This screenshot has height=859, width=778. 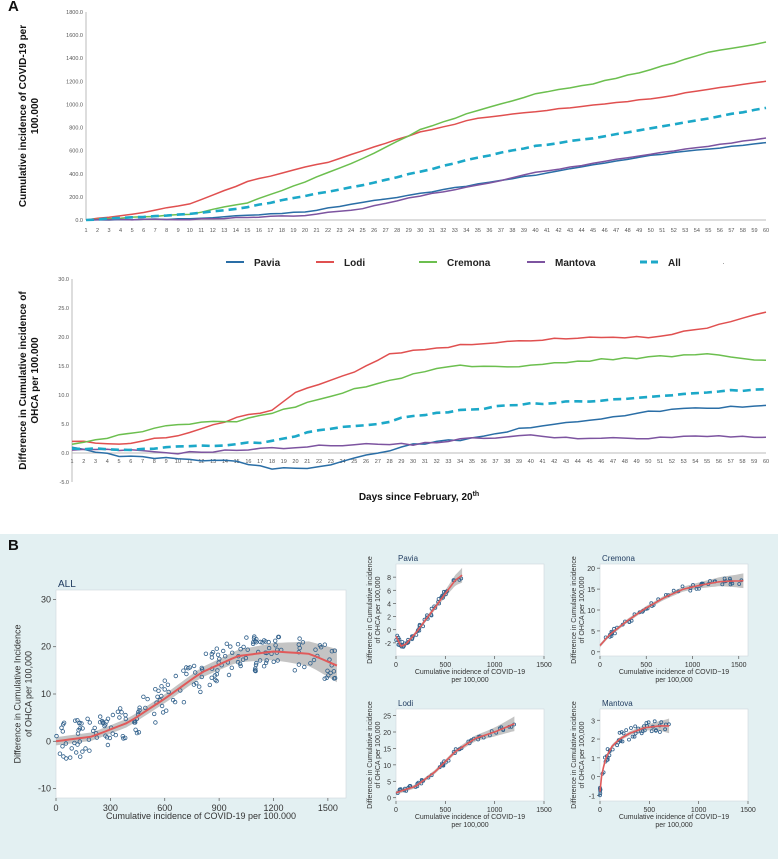 What do you see at coordinates (575, 263) in the screenshot?
I see `legend-label-mantova: Mantova` at bounding box center [575, 263].